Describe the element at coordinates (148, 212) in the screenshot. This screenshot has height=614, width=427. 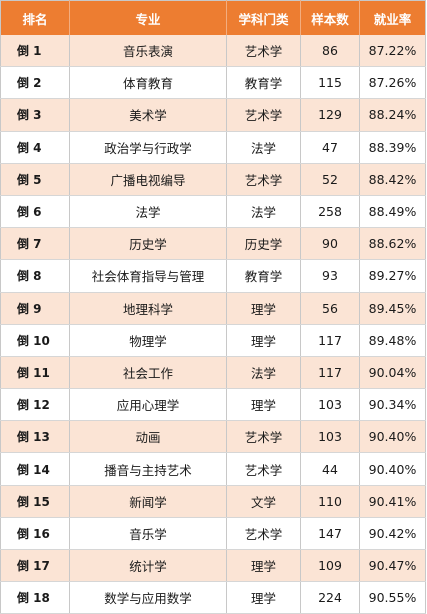
I see `major-cell: 法学` at that location.